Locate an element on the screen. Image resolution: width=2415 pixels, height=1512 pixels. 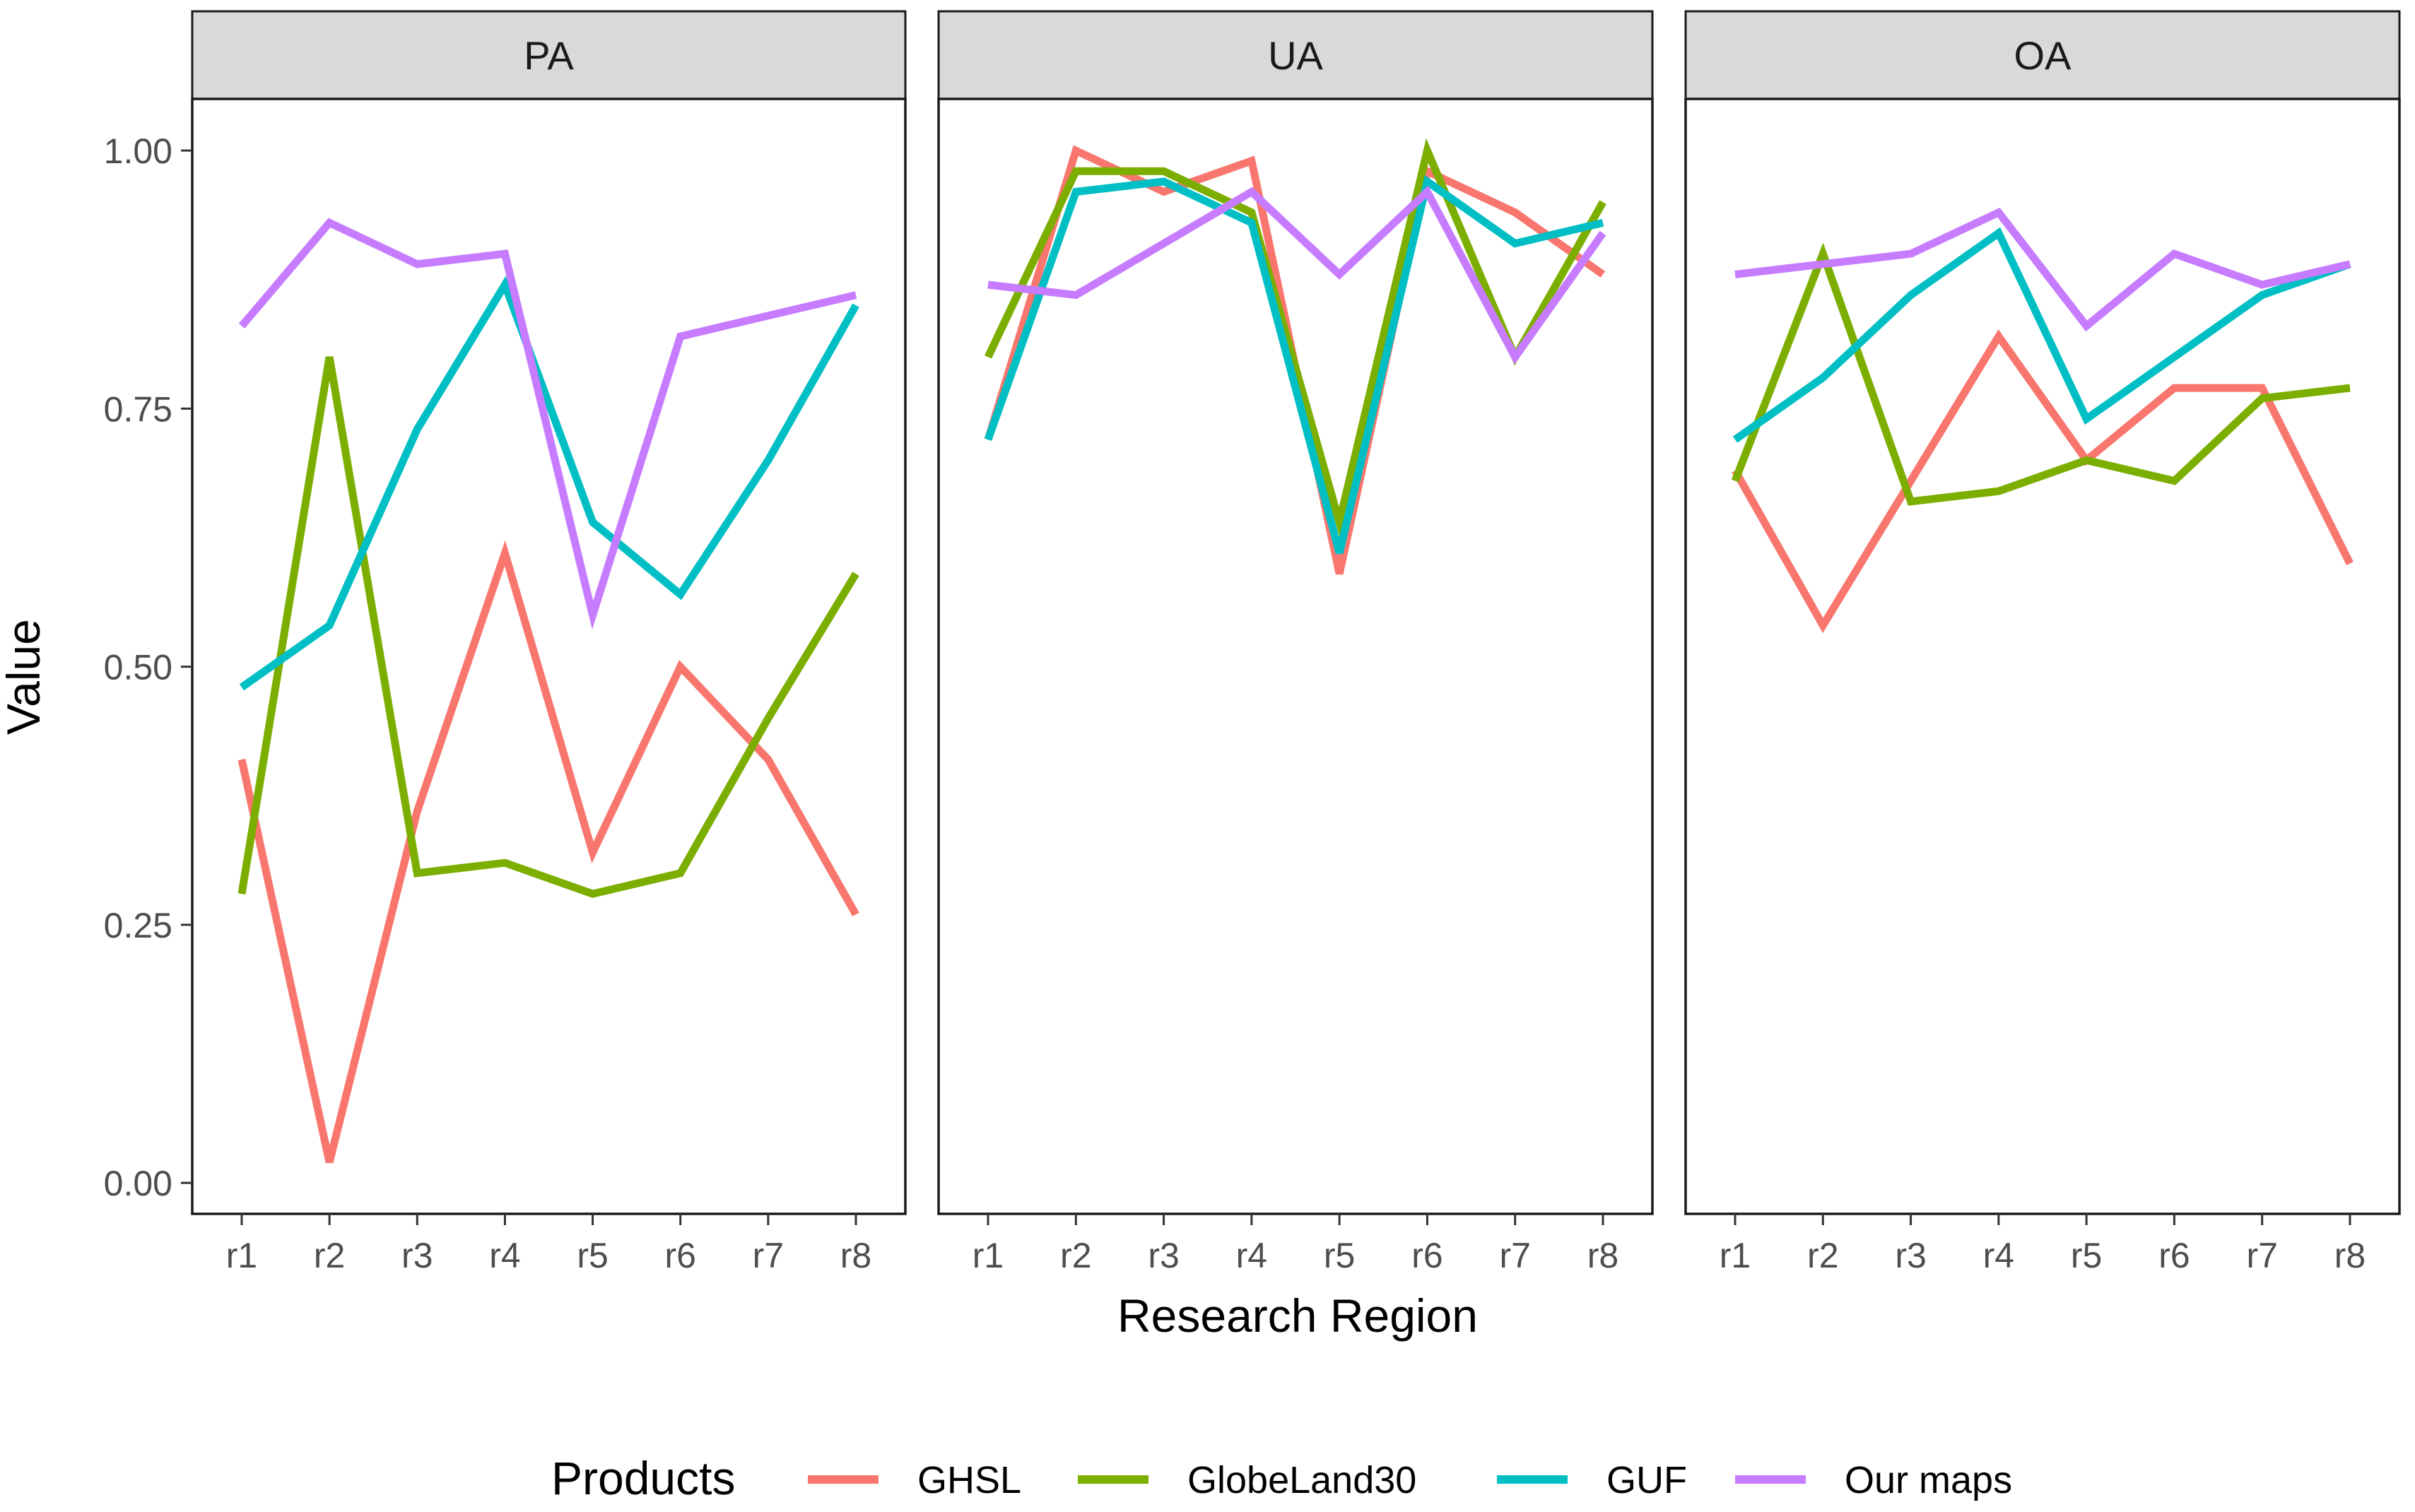
facet-strip-label: PA is located at coordinates (549, 56).